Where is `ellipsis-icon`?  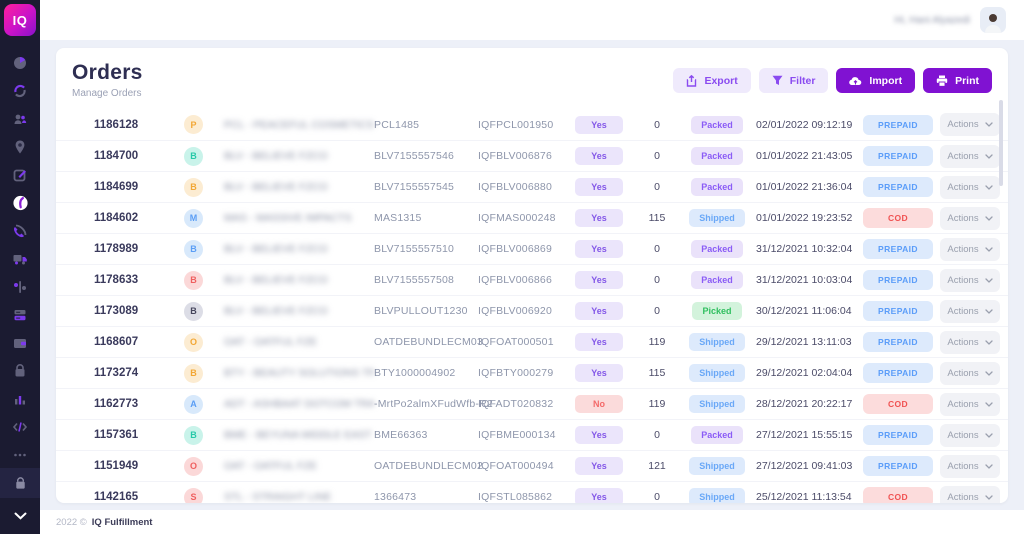 ellipsis-icon is located at coordinates (20, 454).